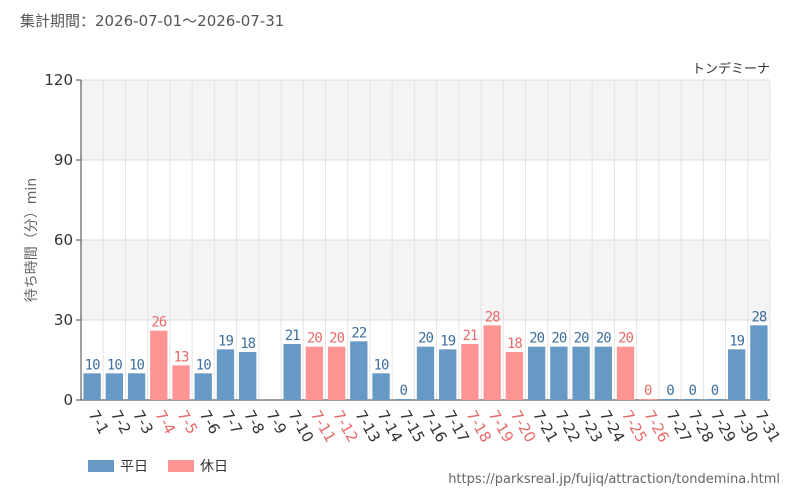 This screenshot has height=500, width=800. I want to click on y-axis-label: 待ち時間（分）min, so click(32, 240).